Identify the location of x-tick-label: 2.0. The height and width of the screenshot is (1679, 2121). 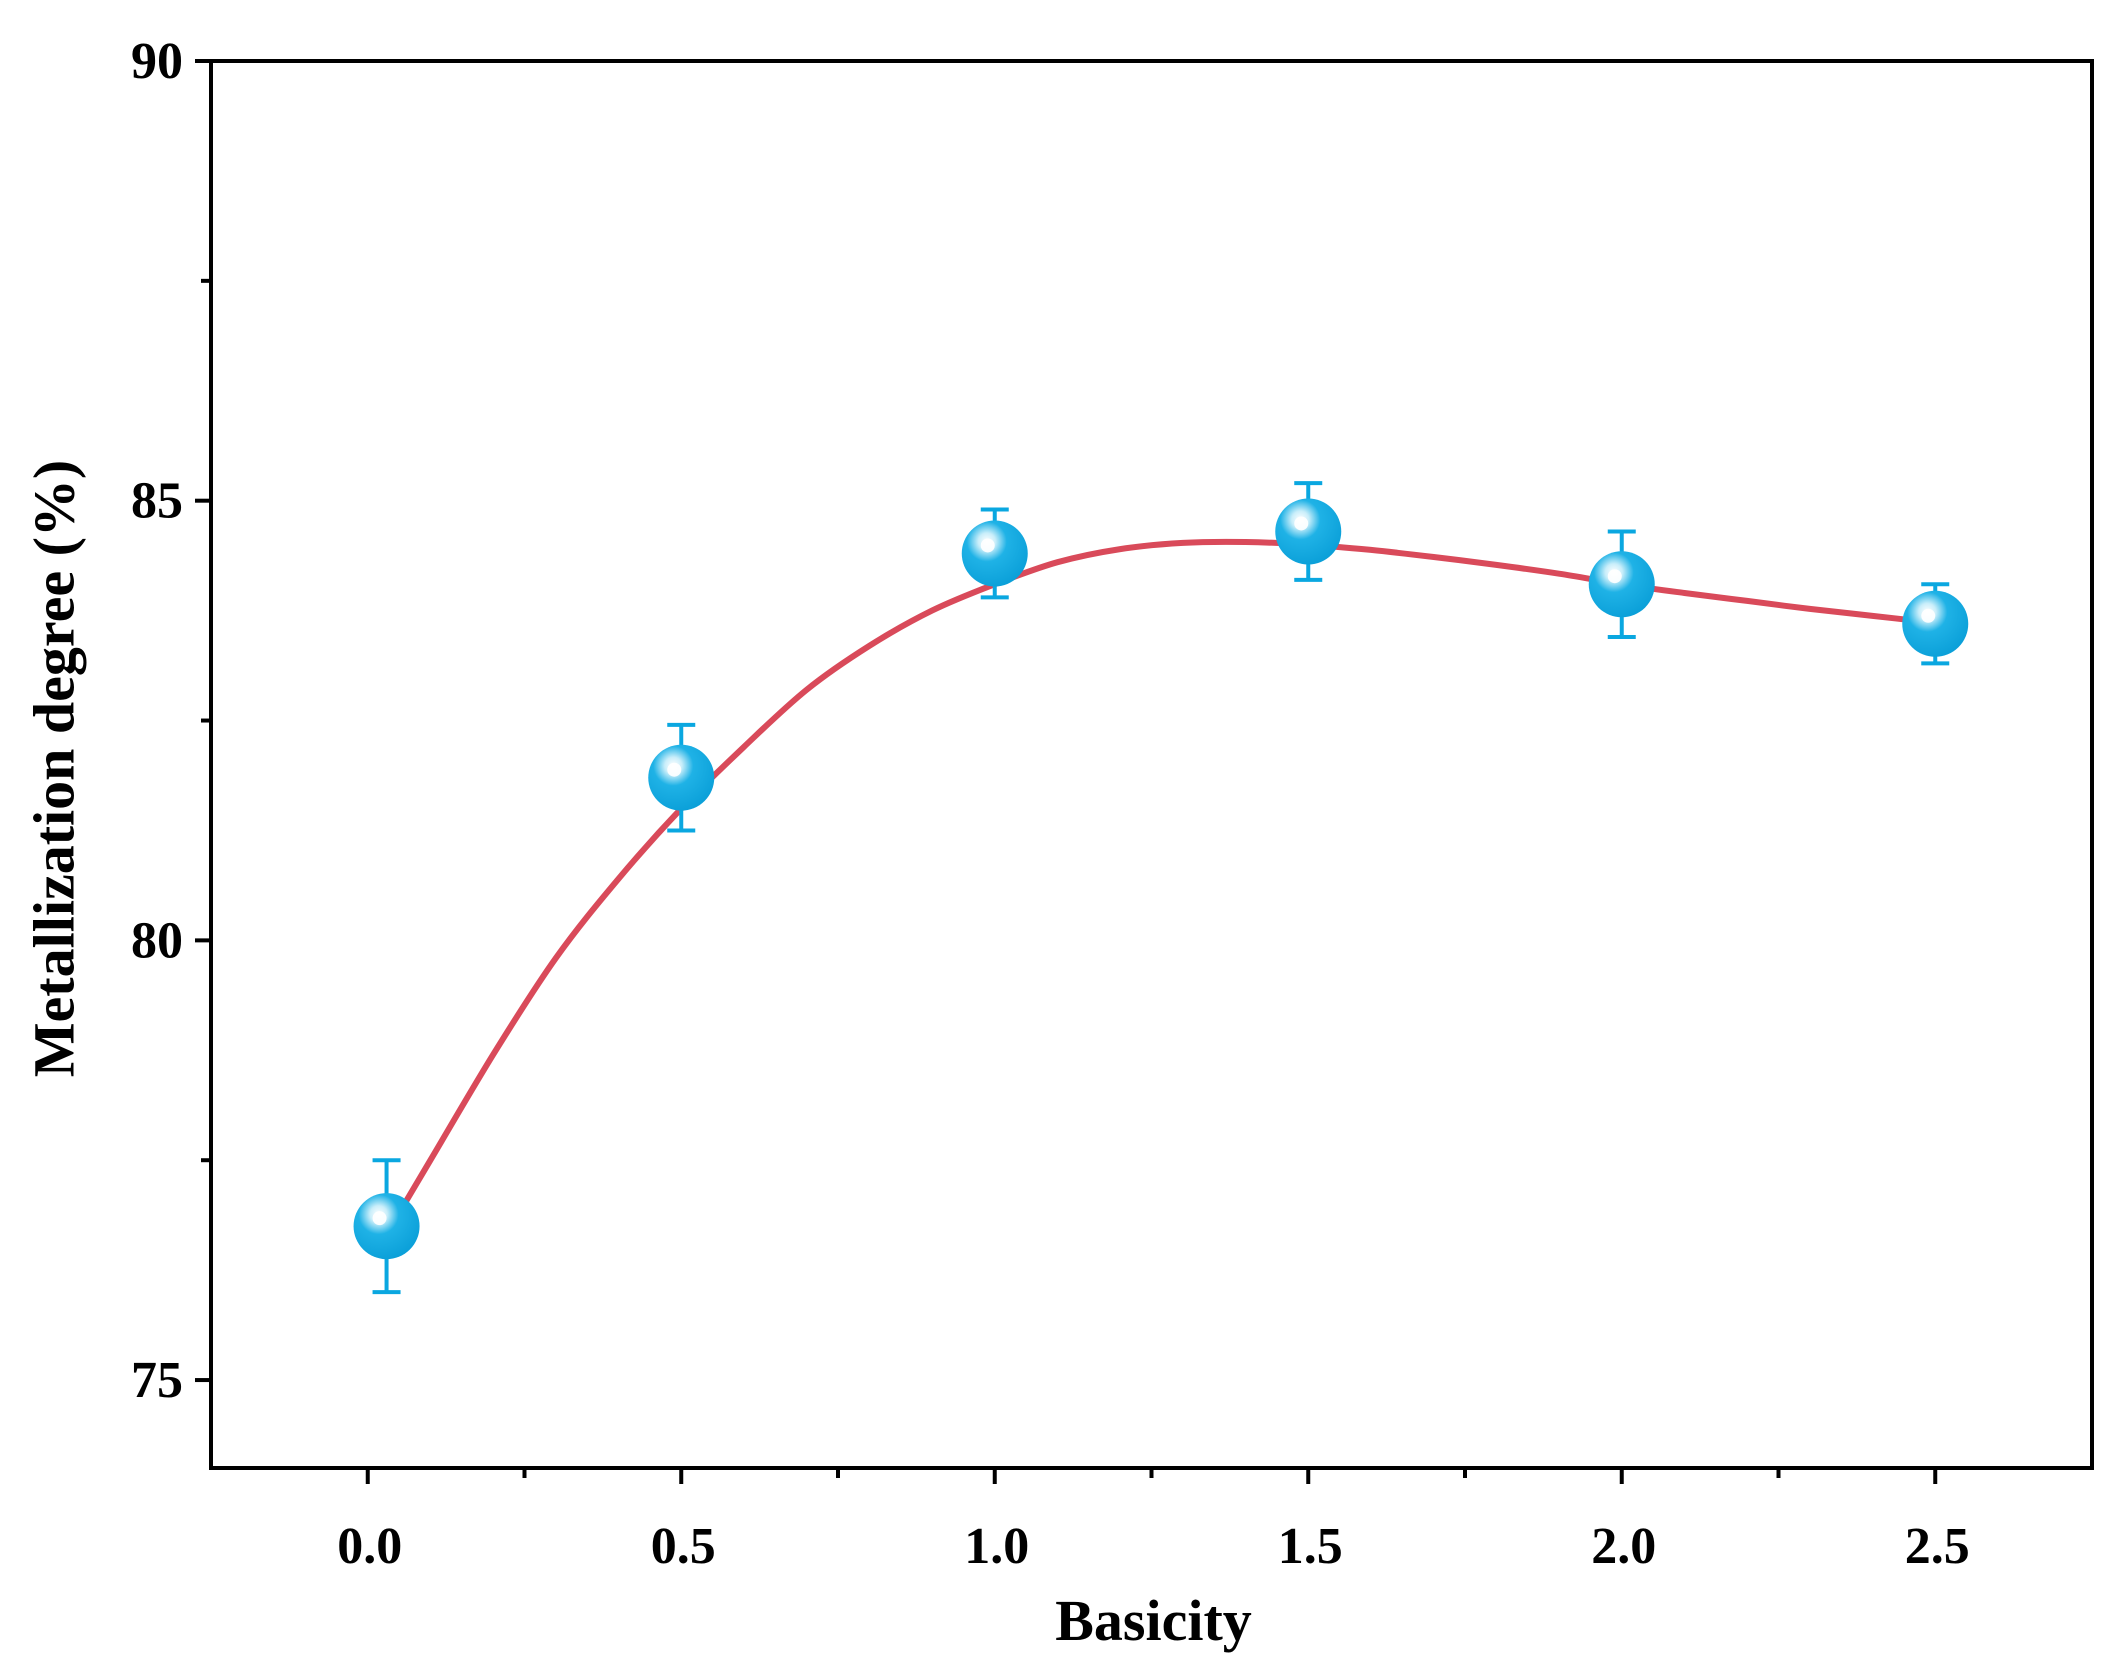
(1623, 1546).